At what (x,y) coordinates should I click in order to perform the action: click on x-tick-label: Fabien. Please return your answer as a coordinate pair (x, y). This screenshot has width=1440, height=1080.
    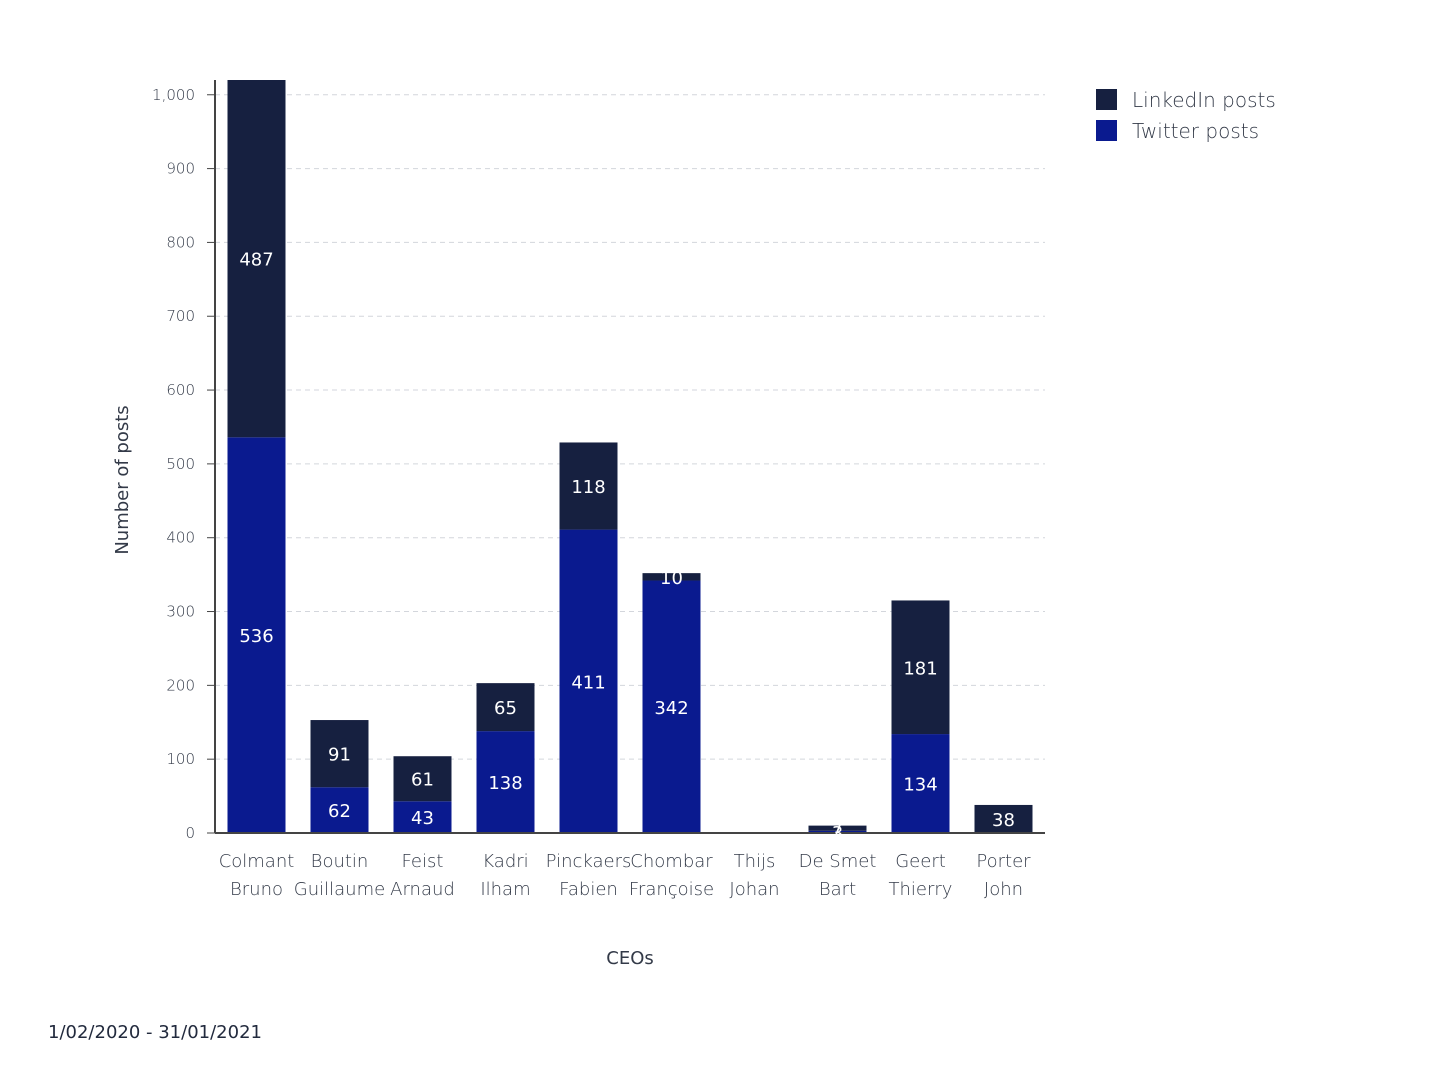
    Looking at the image, I should click on (588, 889).